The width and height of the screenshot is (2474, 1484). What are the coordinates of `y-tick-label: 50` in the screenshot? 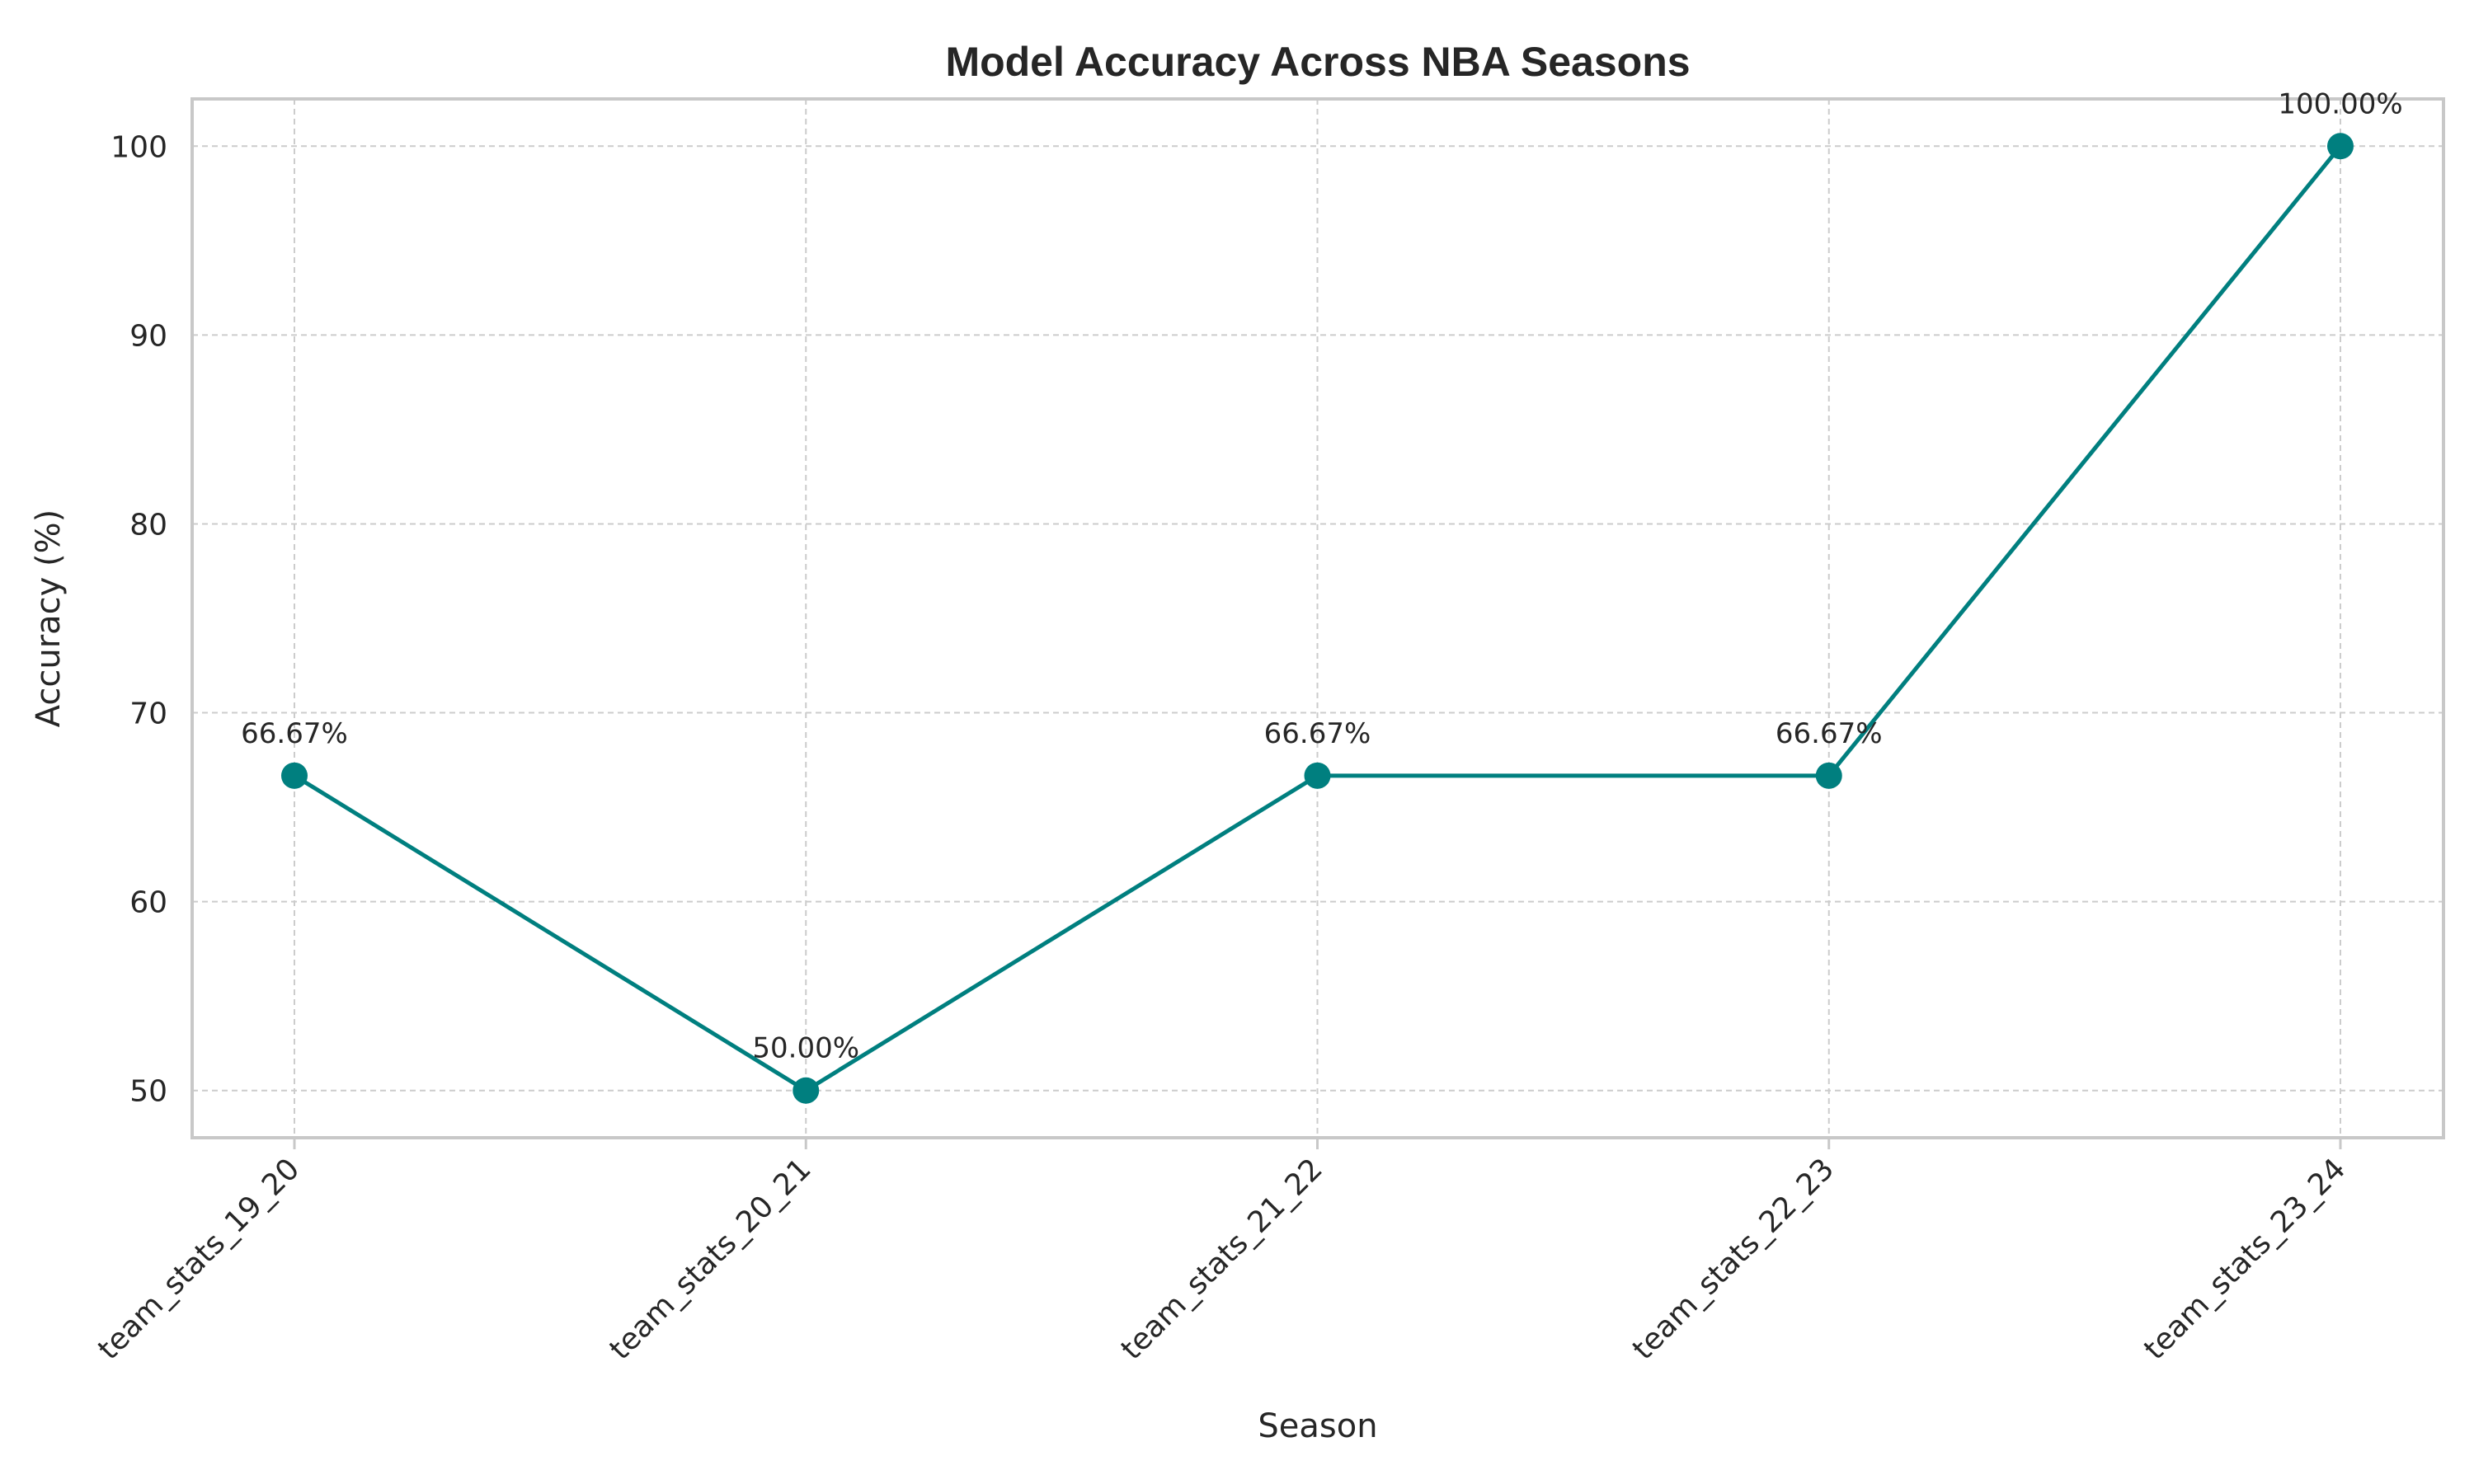 It's located at (148, 1092).